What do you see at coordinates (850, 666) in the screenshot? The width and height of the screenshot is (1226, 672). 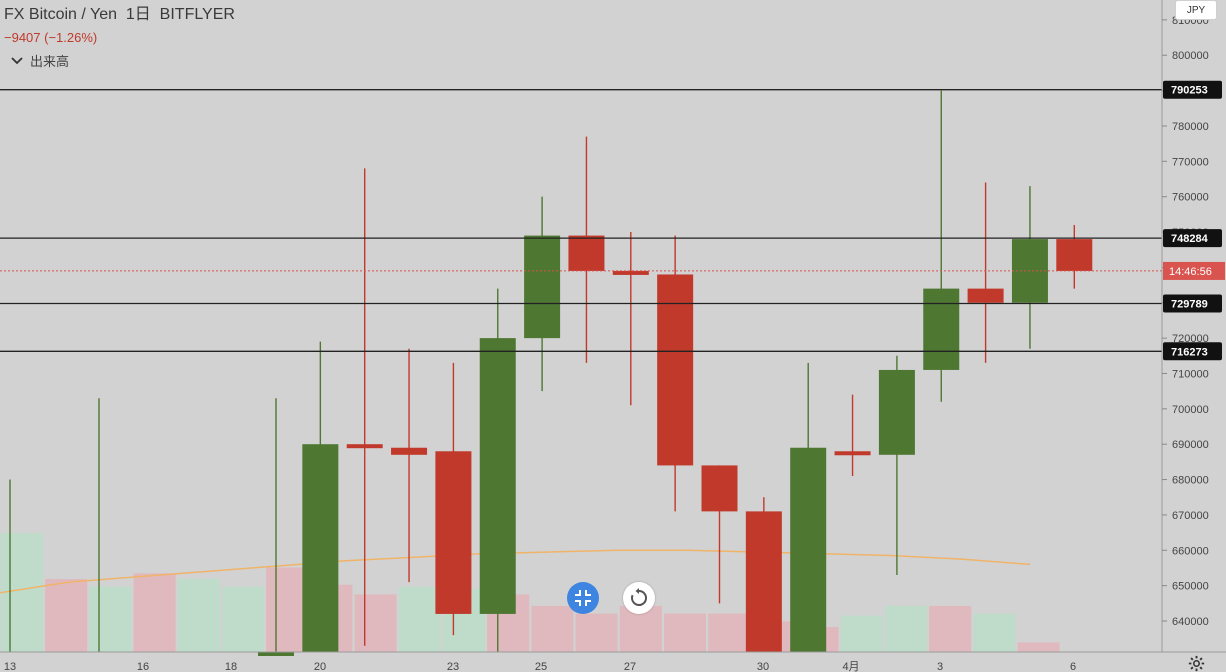 I see `time-tick-label: 4月` at bounding box center [850, 666].